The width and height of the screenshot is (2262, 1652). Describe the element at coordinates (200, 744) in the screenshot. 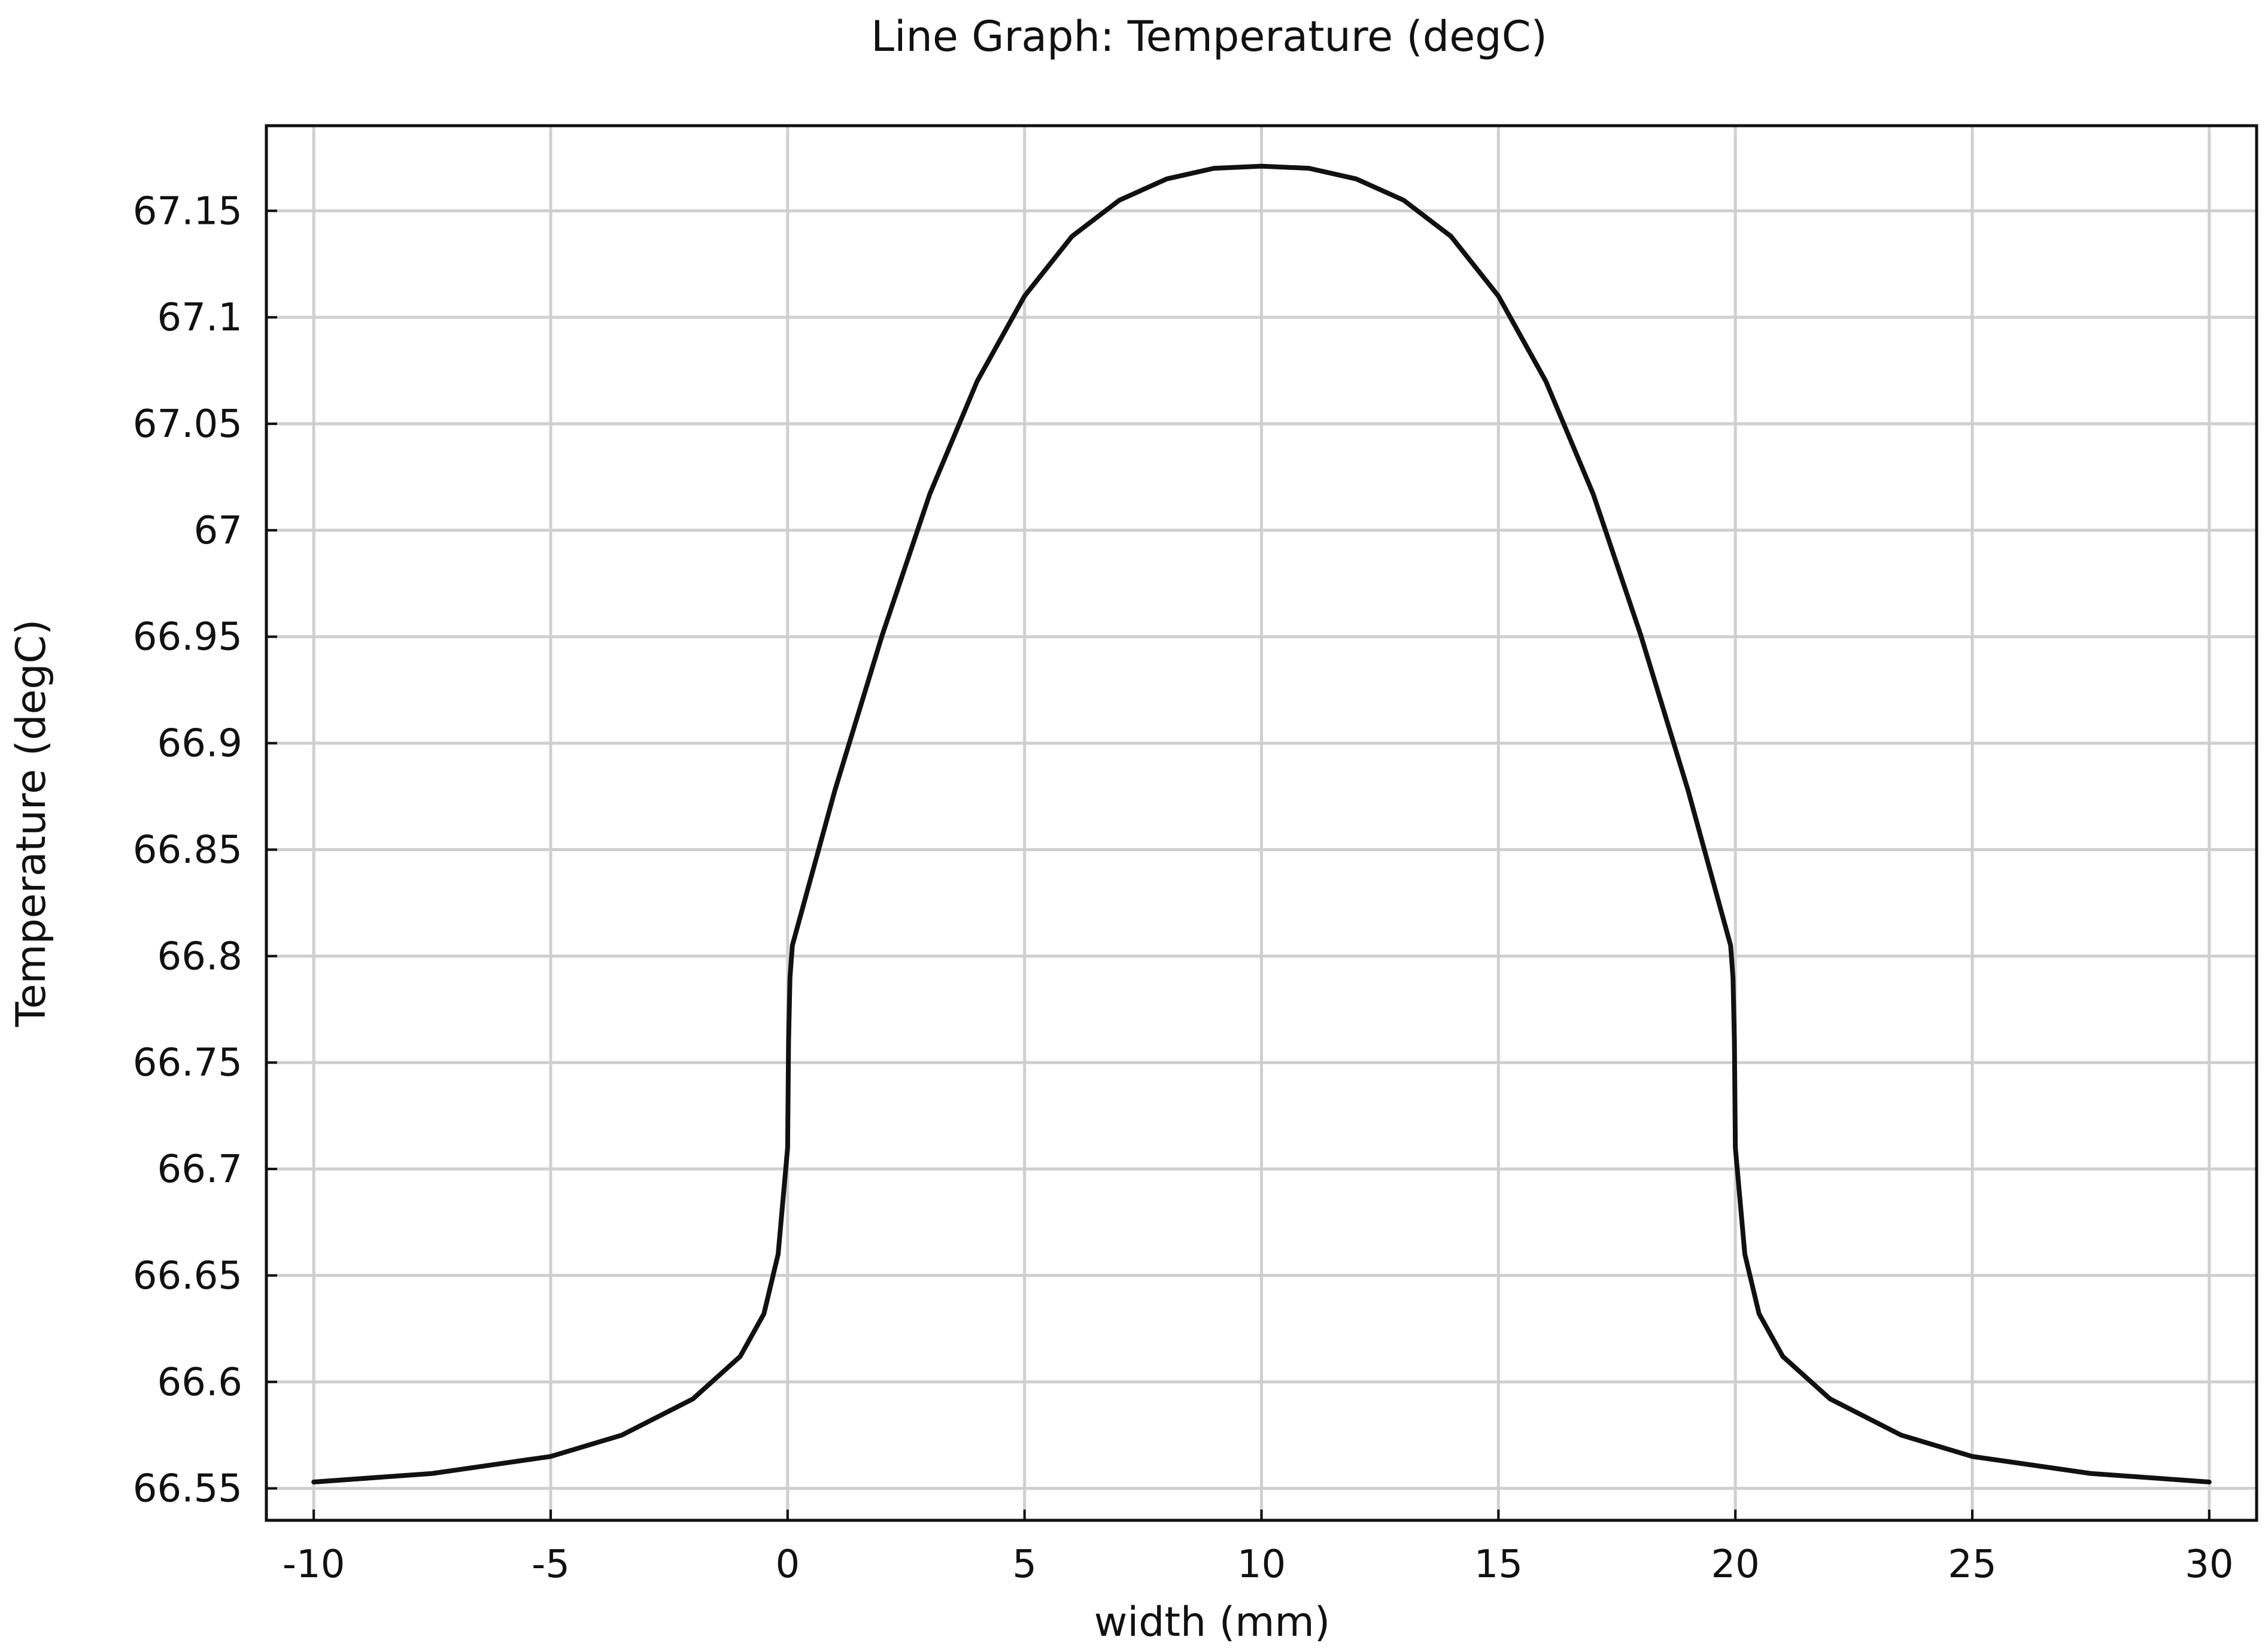

I see `y-tick-label: 66.9` at that location.